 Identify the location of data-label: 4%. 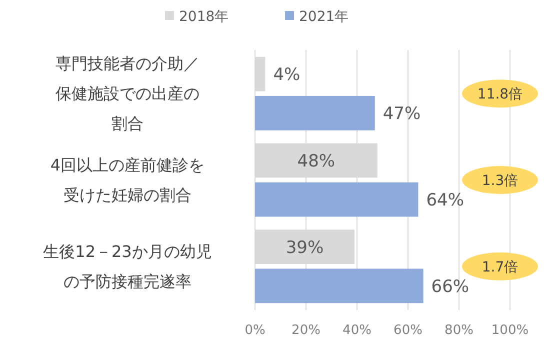
(286, 75).